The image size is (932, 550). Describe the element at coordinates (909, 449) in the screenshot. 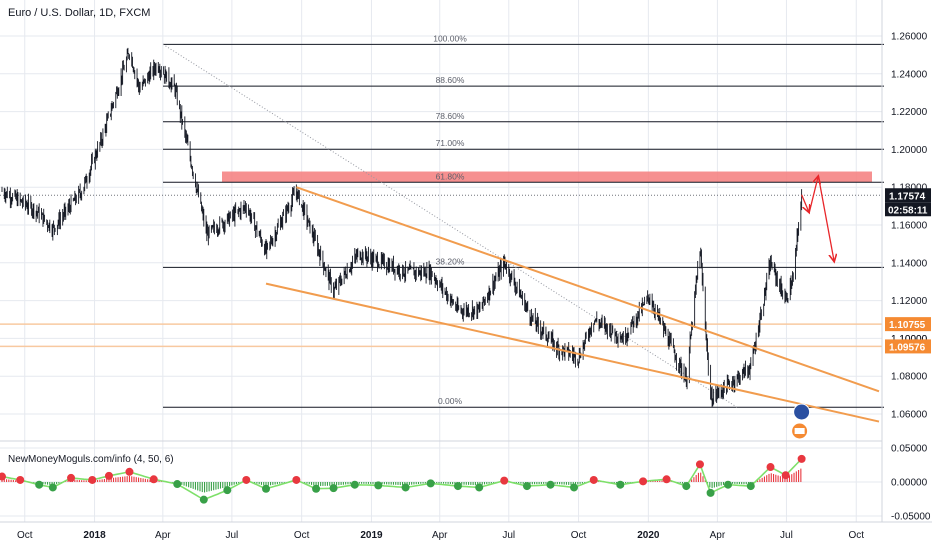

I see `osc-tick-label: 0.05000` at that location.